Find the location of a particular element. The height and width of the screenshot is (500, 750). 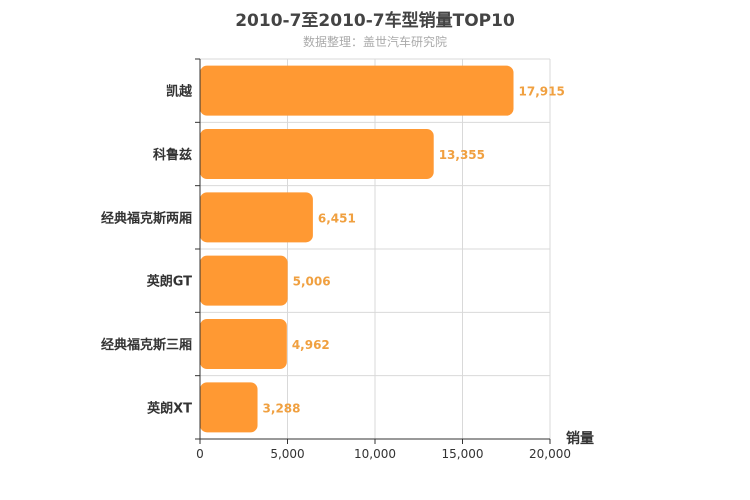

category-label: 英朗GT is located at coordinates (169, 282).